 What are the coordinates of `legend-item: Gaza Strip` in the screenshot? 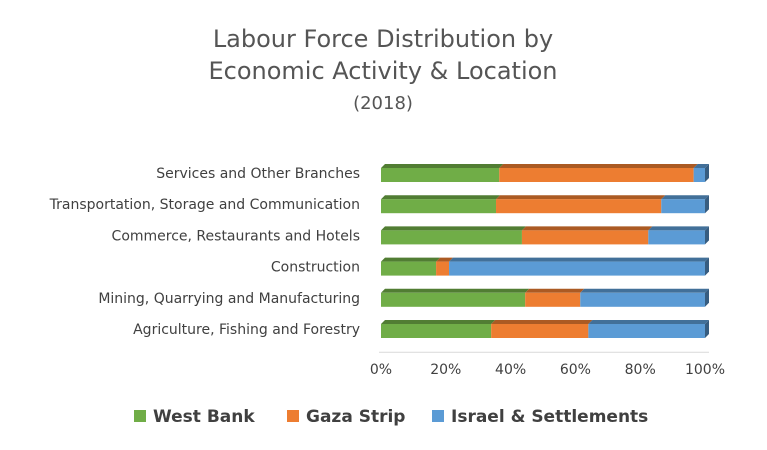 It's located at (346, 417).